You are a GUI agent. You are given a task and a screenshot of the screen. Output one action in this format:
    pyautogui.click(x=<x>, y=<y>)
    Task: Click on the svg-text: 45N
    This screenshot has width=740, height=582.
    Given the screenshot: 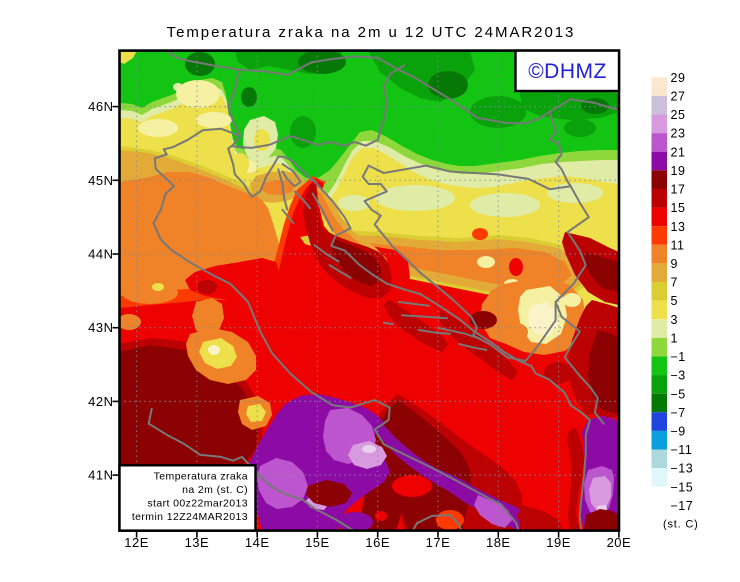 What is the action you would take?
    pyautogui.click(x=100, y=180)
    